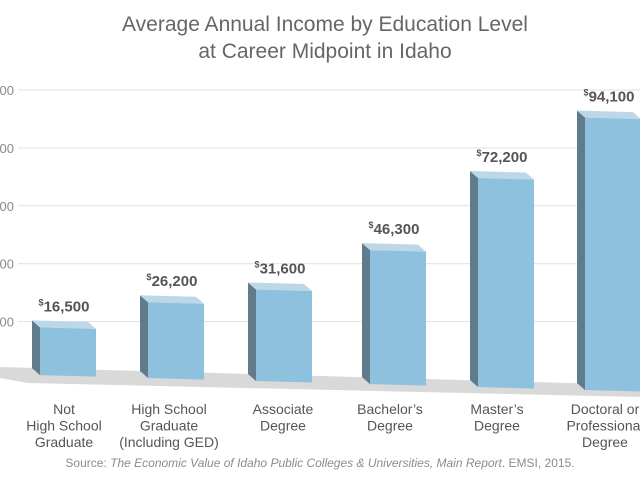 The width and height of the screenshot is (640, 480). Describe the element at coordinates (390, 417) in the screenshot. I see `category-label: Bachelor’s Degree` at that location.